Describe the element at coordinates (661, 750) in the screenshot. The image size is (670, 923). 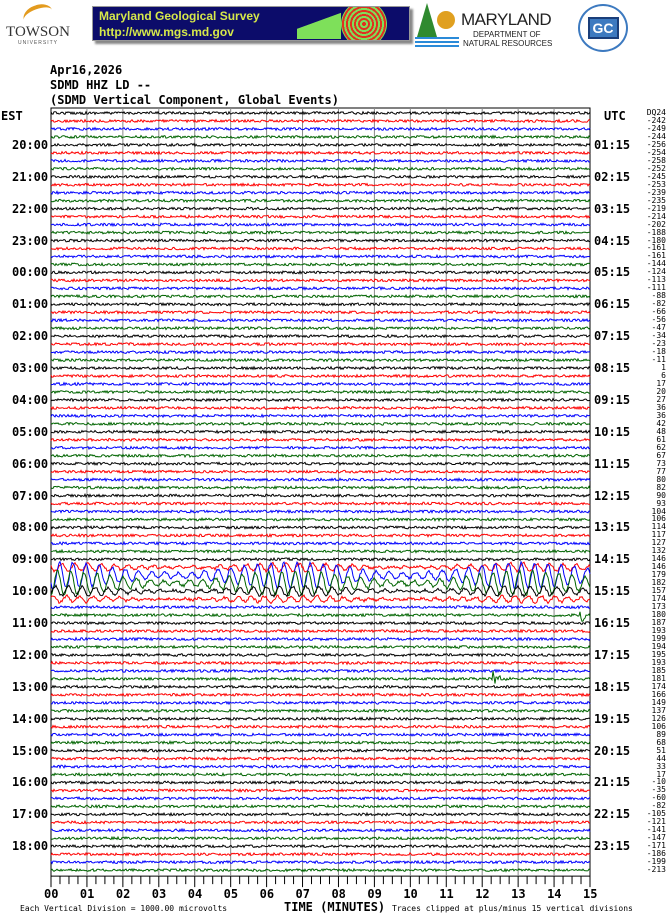
I see `trace-value: 51` at that location.